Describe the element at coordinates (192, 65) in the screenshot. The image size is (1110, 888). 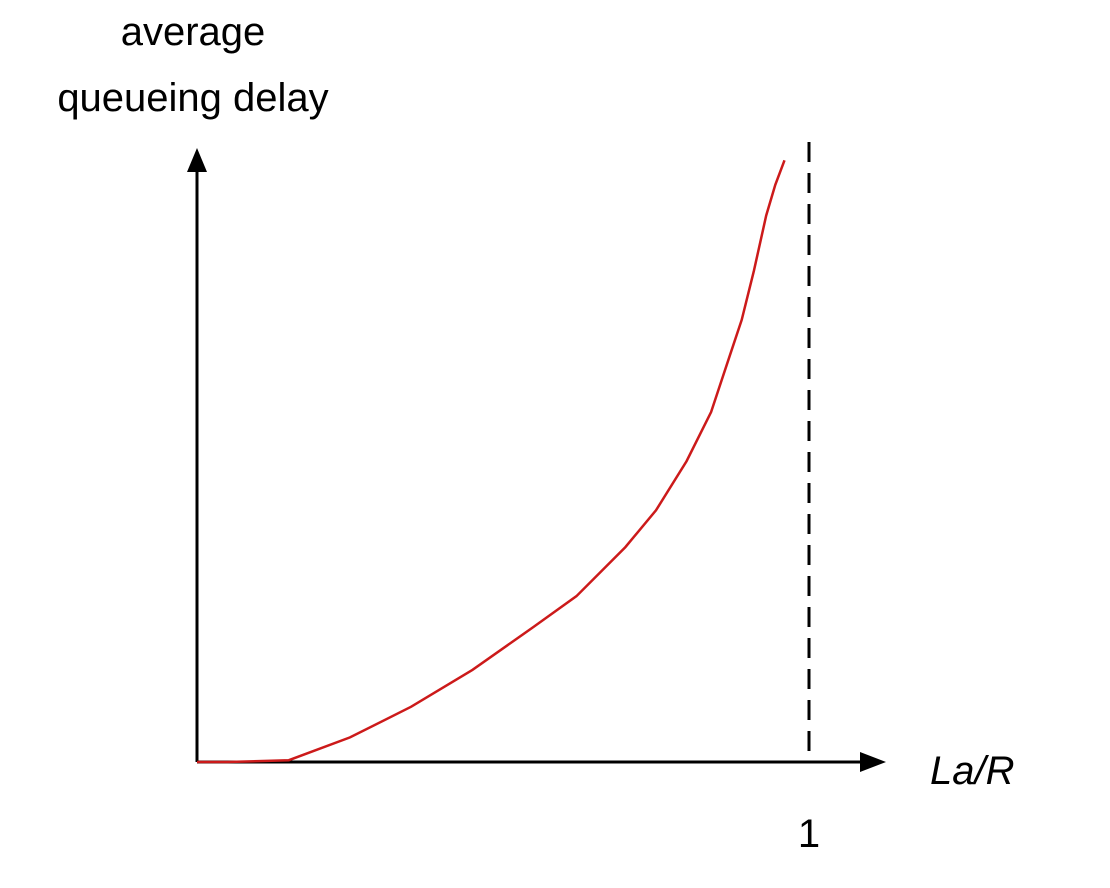
I see `y-axis-label: average queueing delay` at that location.